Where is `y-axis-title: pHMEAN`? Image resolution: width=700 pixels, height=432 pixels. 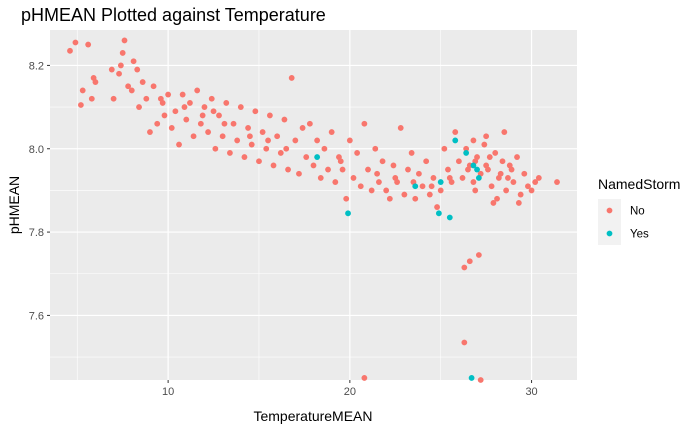
y-axis-title: pHMEAN is located at coordinates (14, 205).